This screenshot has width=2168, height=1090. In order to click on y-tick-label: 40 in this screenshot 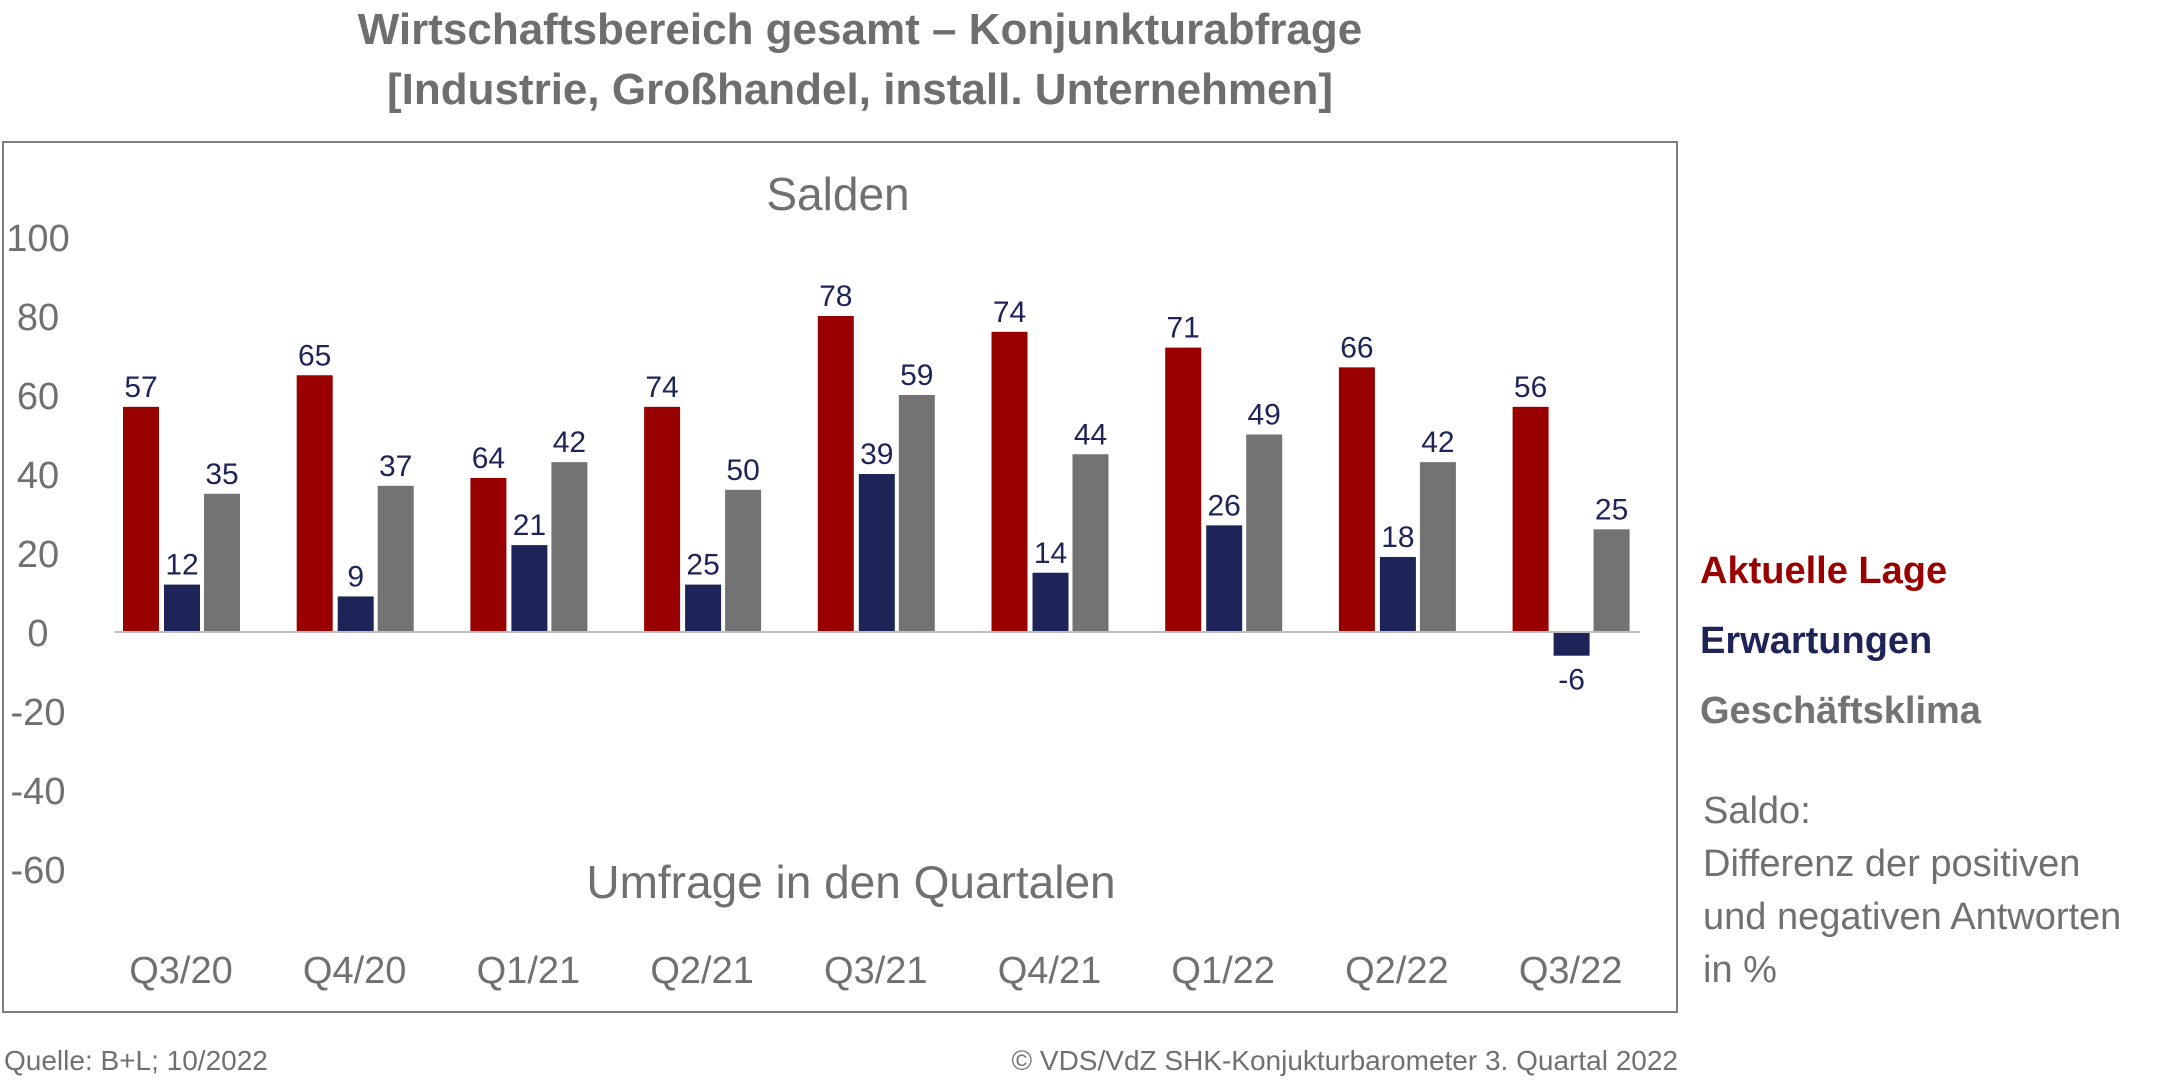, I will do `click(38, 476)`.